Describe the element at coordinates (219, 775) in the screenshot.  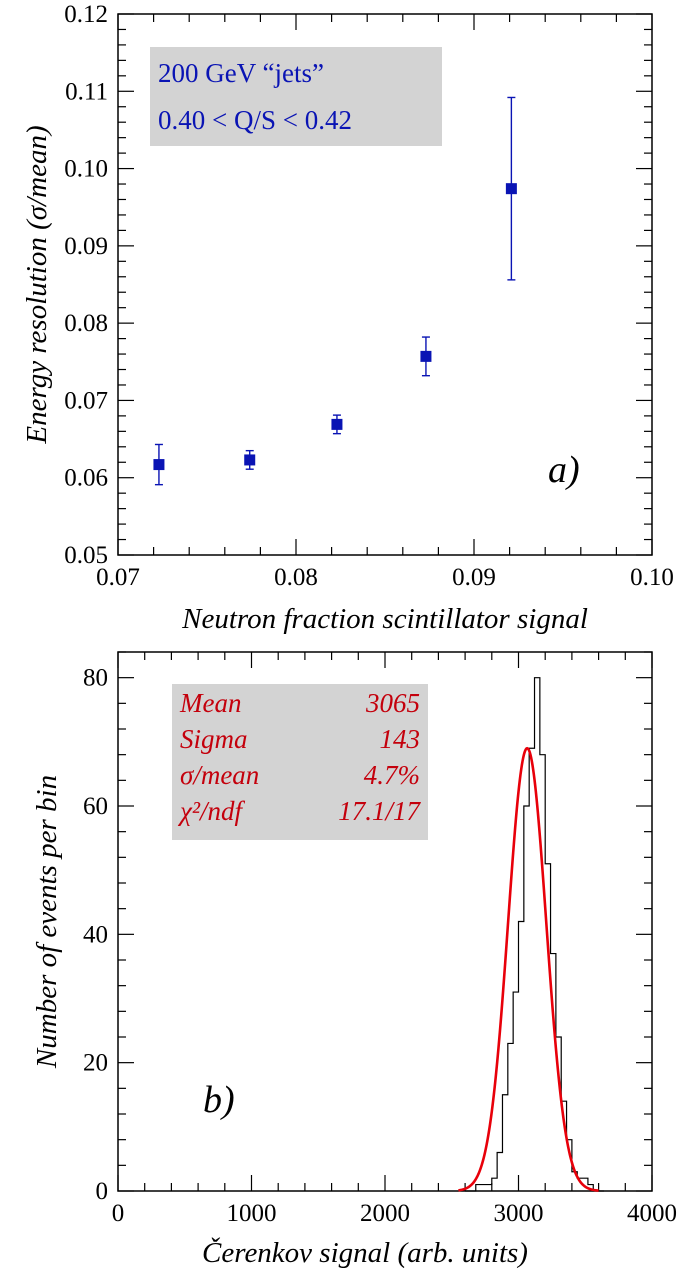
I see `stats-label: σ/mean` at that location.